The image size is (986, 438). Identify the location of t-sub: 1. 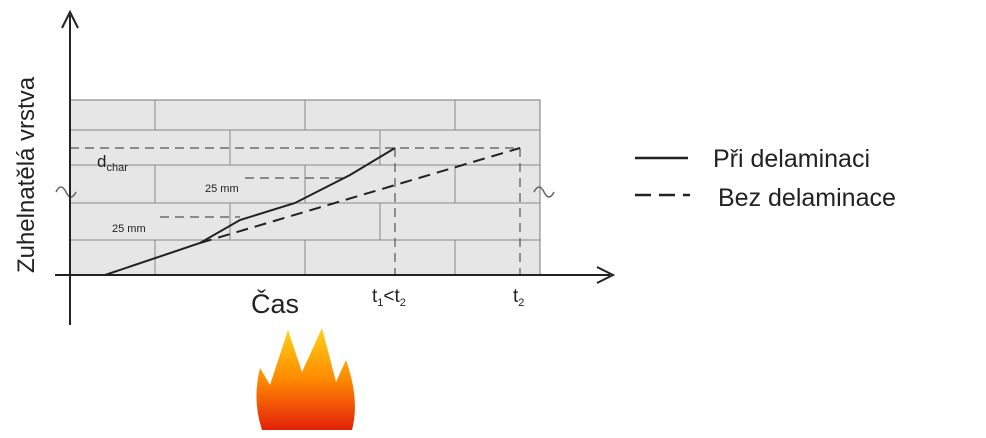
(380, 303).